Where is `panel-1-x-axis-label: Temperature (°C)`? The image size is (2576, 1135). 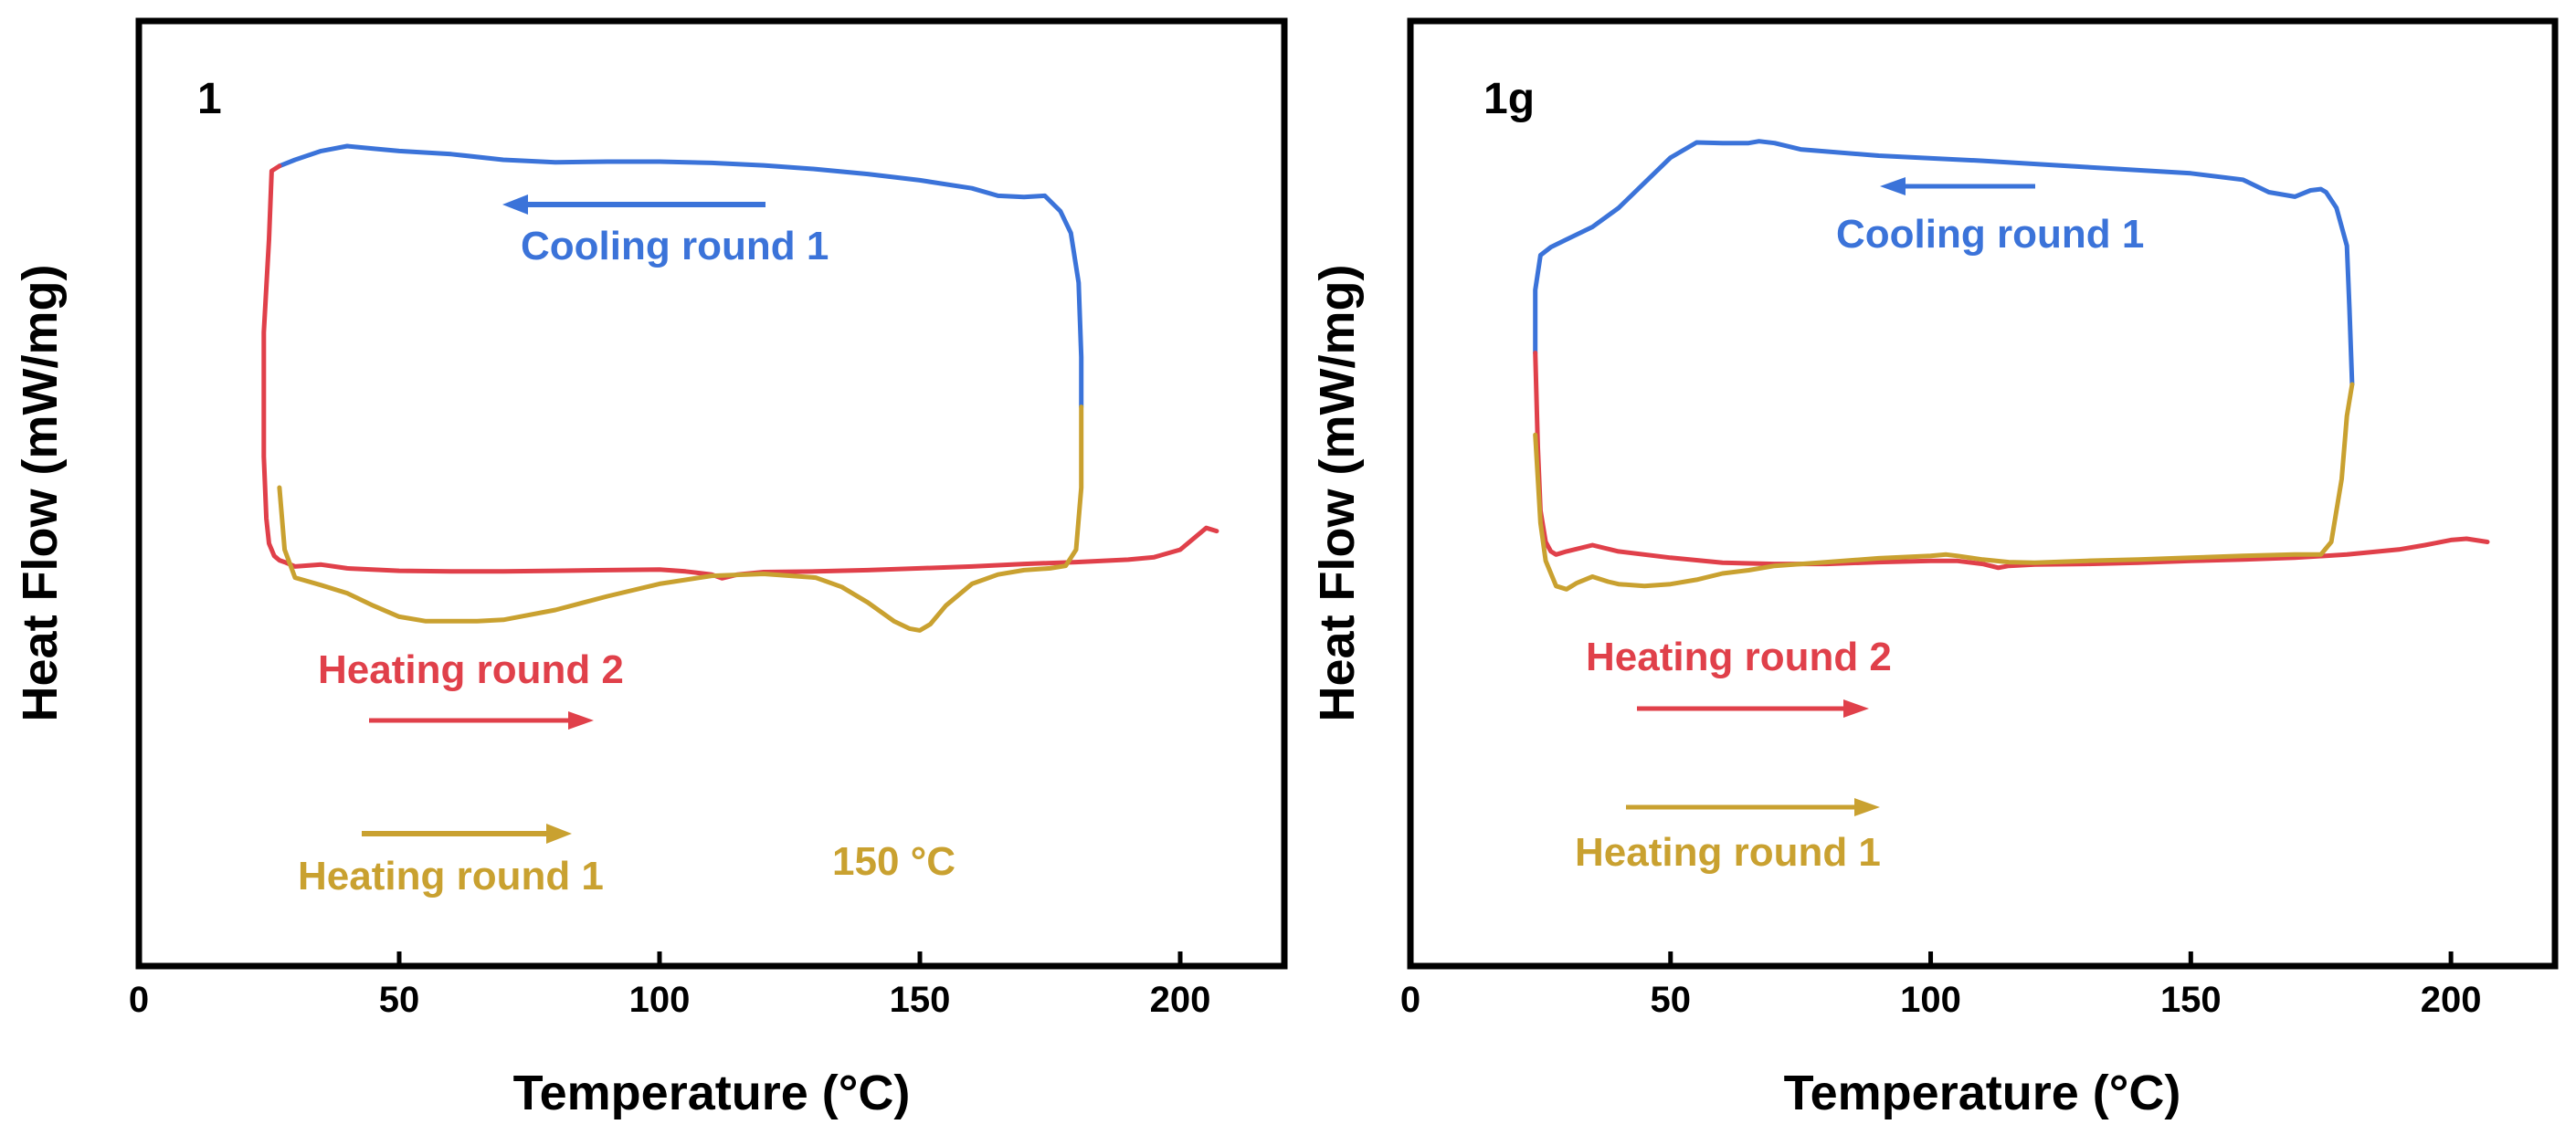
panel-1-x-axis-label: Temperature (°C) is located at coordinates (712, 1093).